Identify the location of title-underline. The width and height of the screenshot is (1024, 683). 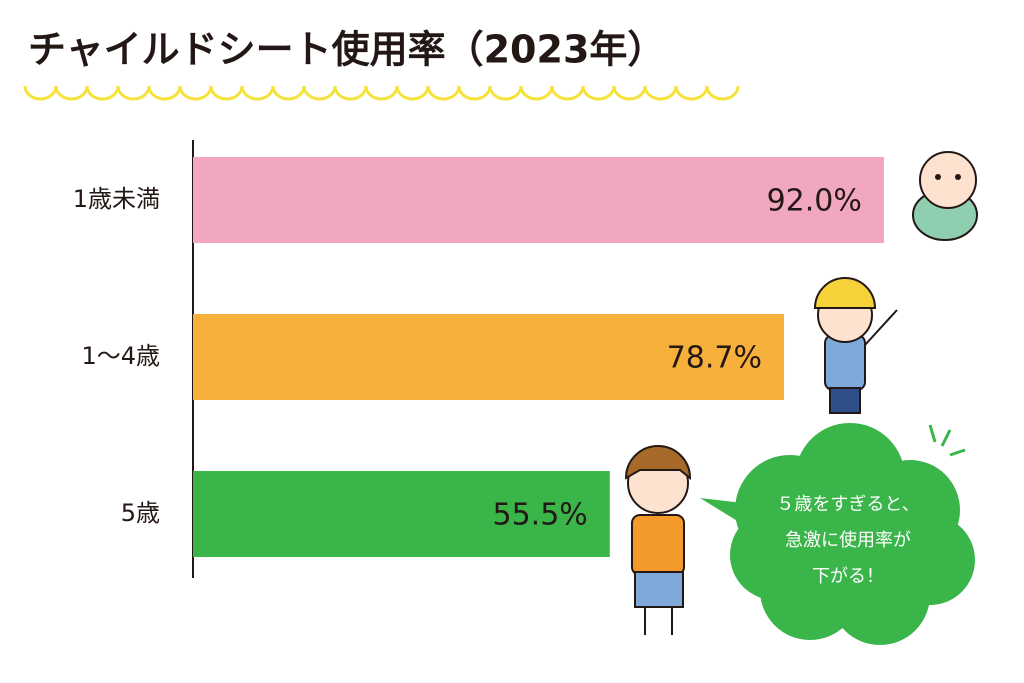
(381, 93).